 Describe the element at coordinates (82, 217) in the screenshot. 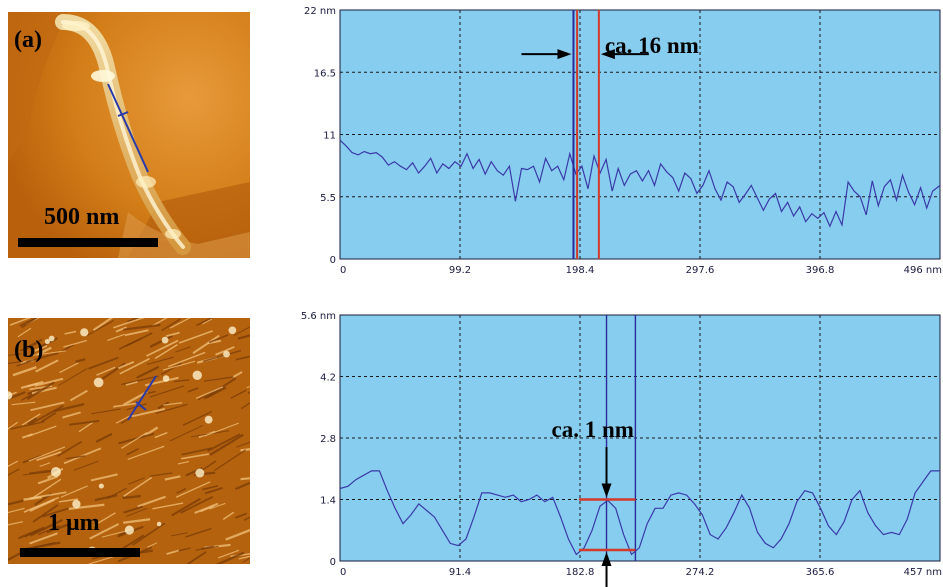

I see `scale-bar-label-a: 500 nm` at that location.